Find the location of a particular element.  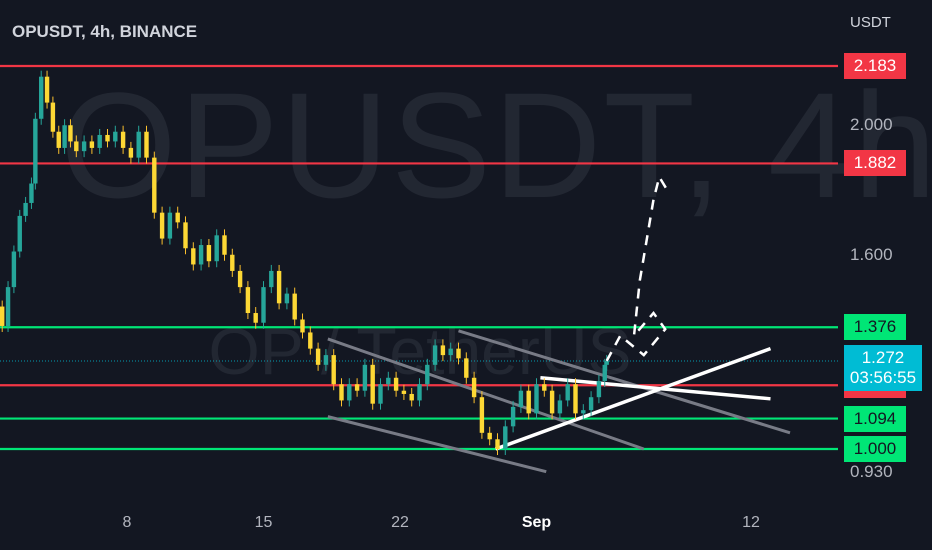

bar-countdown: 03:56:55 is located at coordinates (883, 377).